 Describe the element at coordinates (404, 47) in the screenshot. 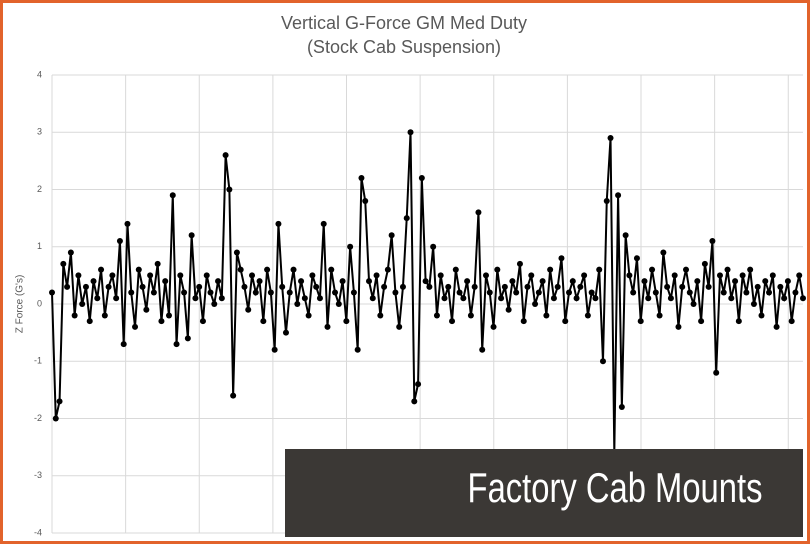

I see `chart-subtitle: (Stock Cab Suspension)` at that location.